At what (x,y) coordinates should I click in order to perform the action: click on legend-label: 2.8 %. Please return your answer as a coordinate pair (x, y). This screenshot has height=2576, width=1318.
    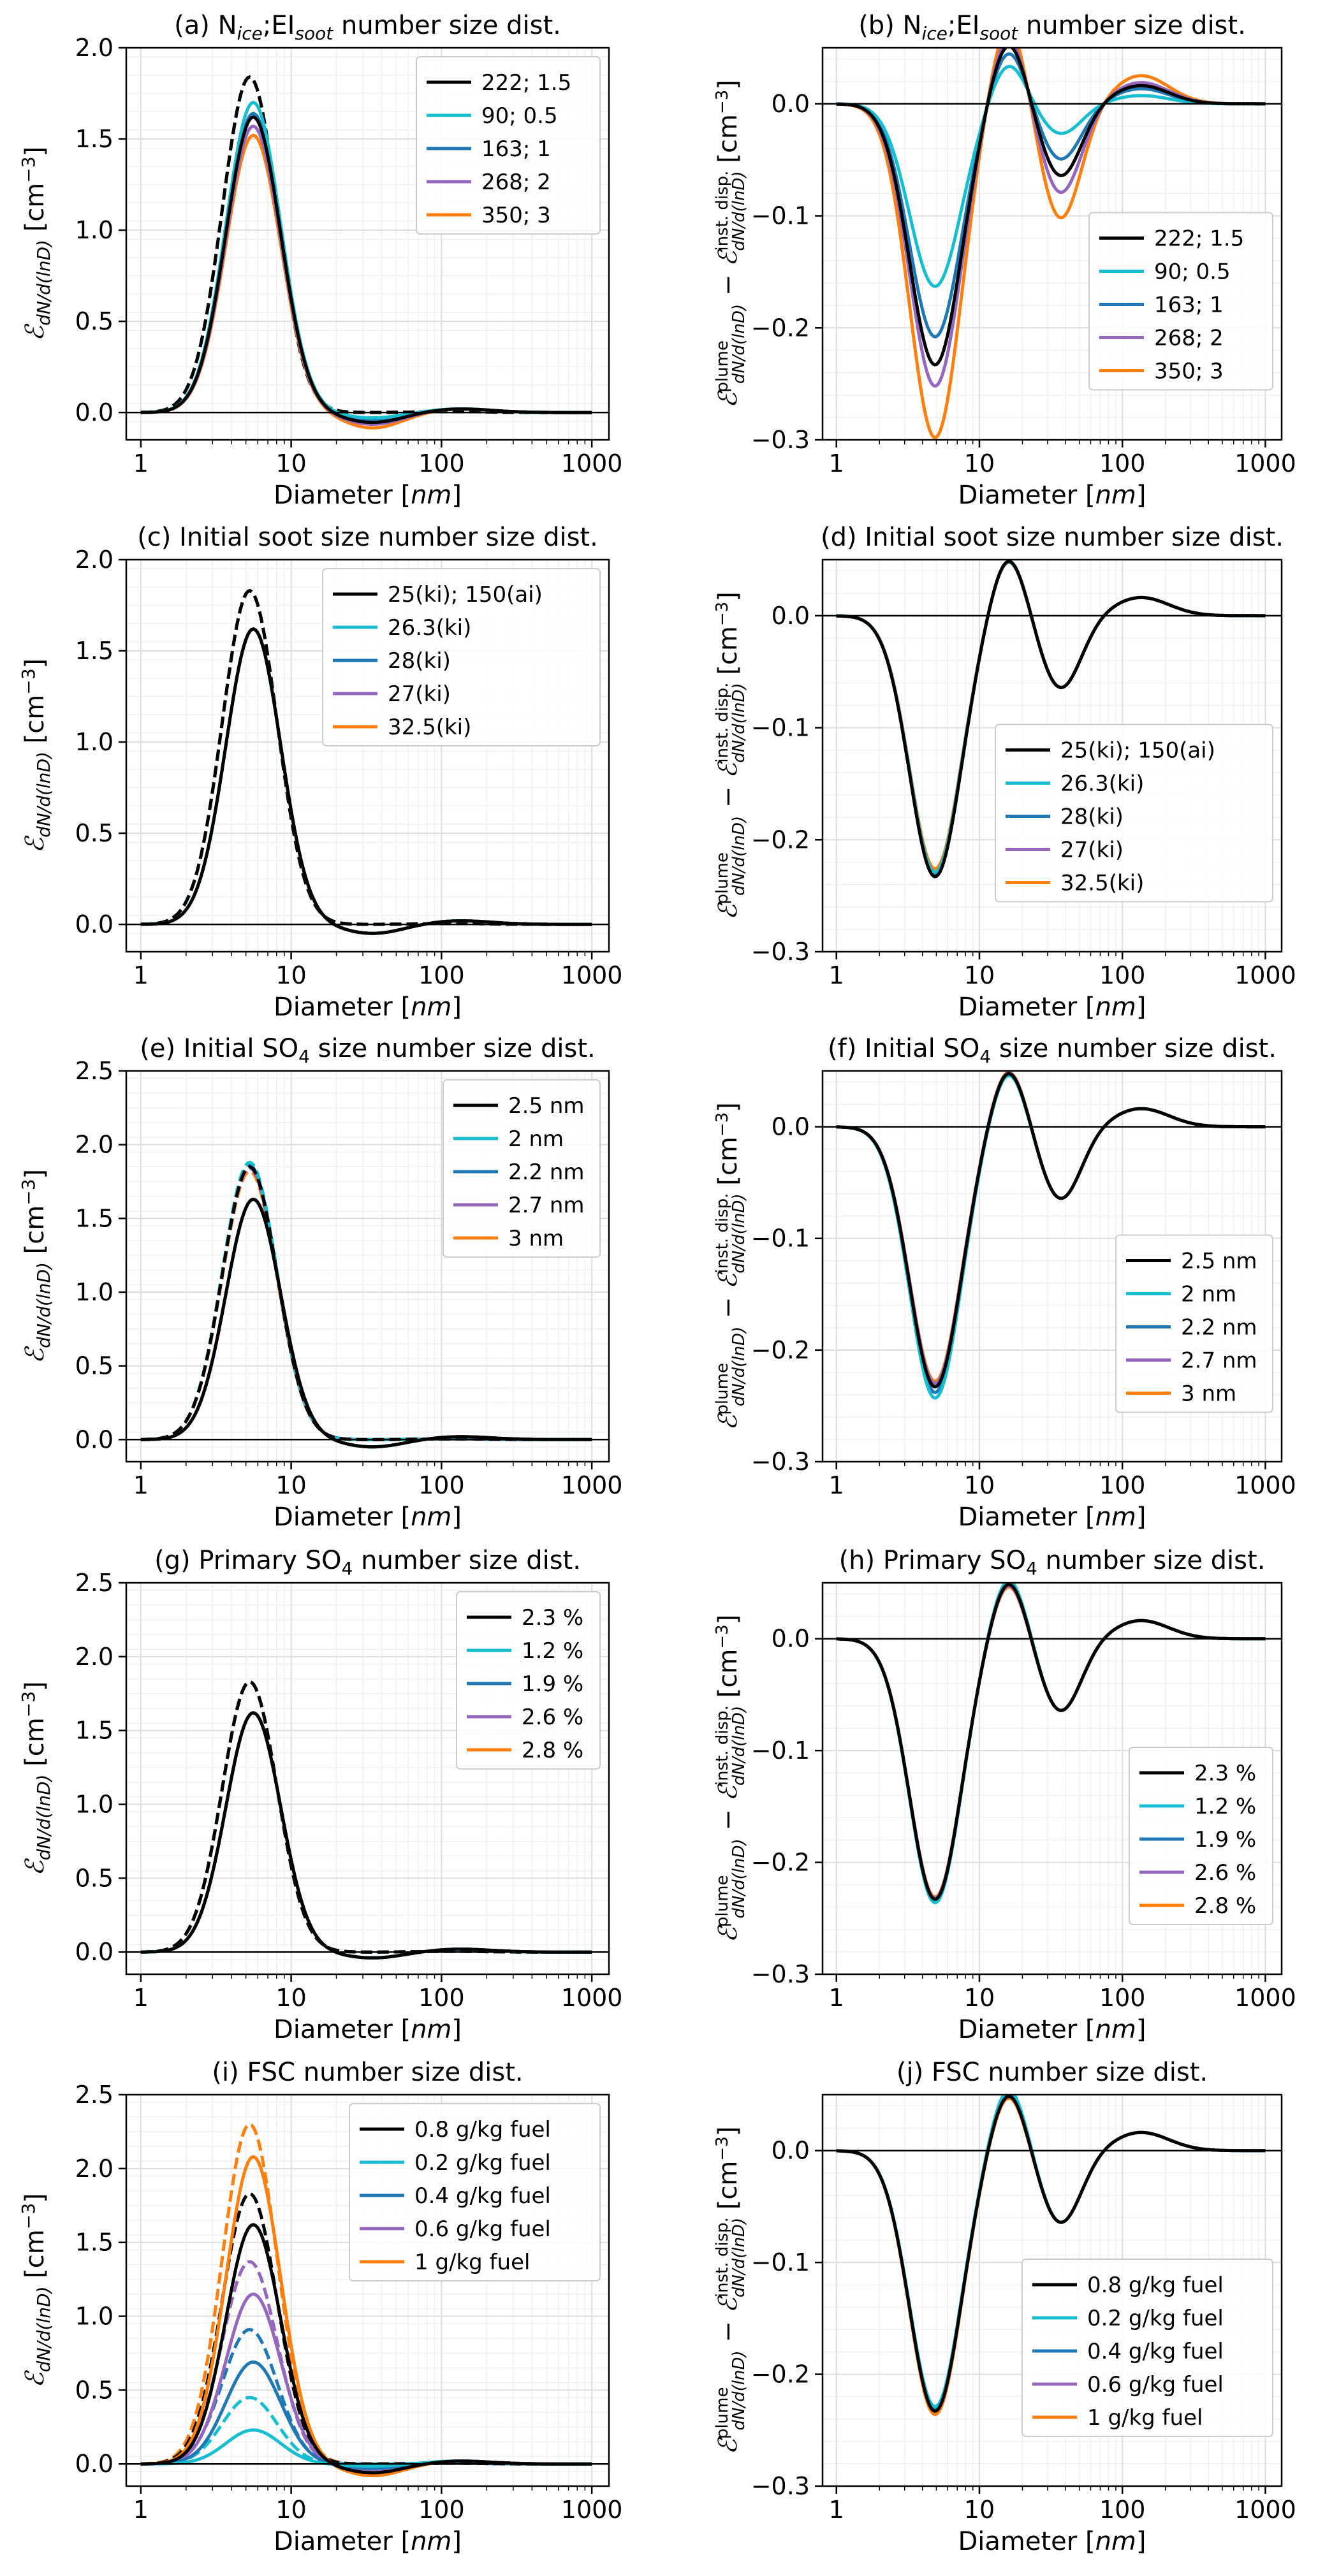
    Looking at the image, I should click on (552, 1750).